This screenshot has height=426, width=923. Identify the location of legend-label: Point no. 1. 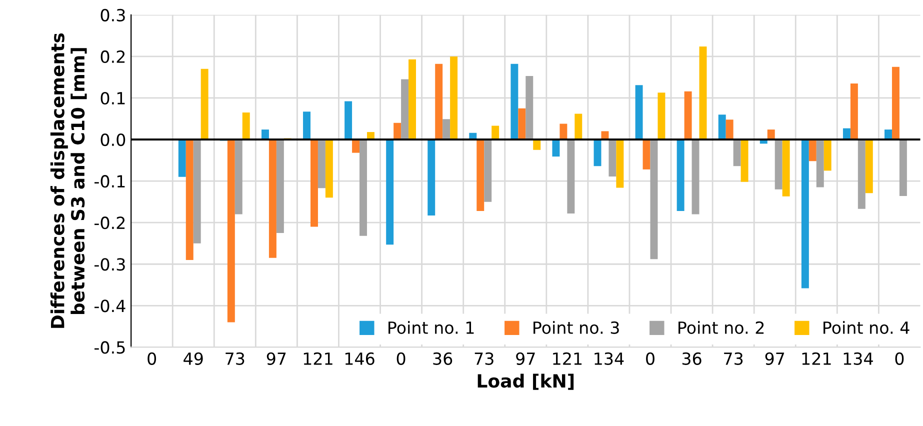
(431, 327).